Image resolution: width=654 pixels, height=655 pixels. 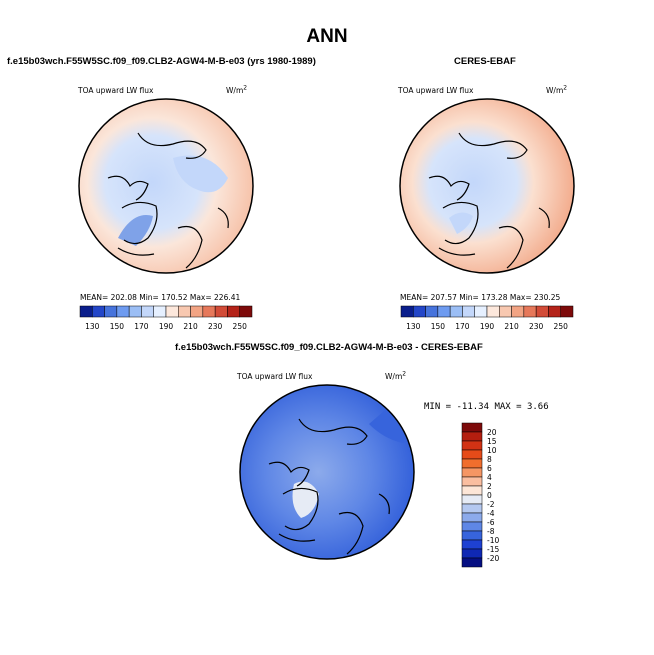 What do you see at coordinates (489, 477) in the screenshot?
I see `colorbar-tick-label: 4` at bounding box center [489, 477].